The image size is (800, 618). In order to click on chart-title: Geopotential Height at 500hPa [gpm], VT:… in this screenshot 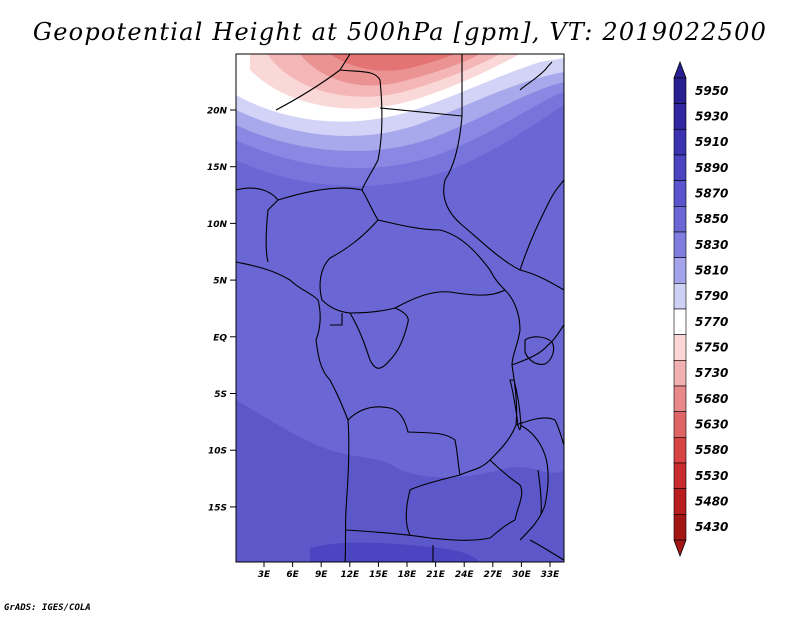, I will do `click(400, 32)`.